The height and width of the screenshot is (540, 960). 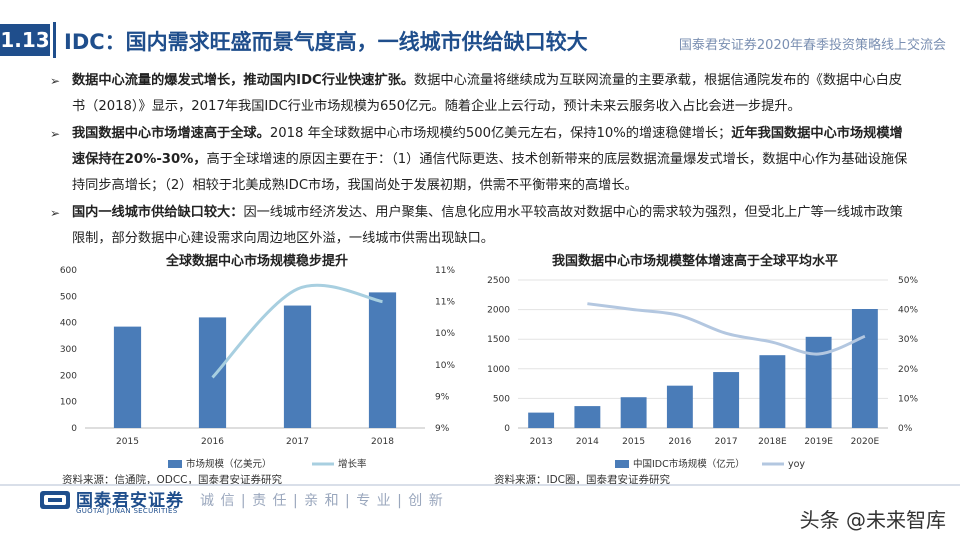 What do you see at coordinates (130, 501) in the screenshot?
I see `company-logo-text: 国泰君安证券` at bounding box center [130, 501].